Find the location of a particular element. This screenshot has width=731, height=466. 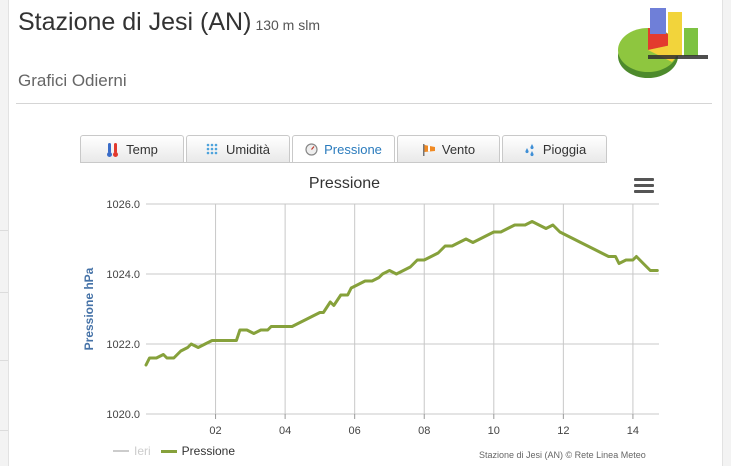

station-altitude: 130 m slm is located at coordinates (288, 25).